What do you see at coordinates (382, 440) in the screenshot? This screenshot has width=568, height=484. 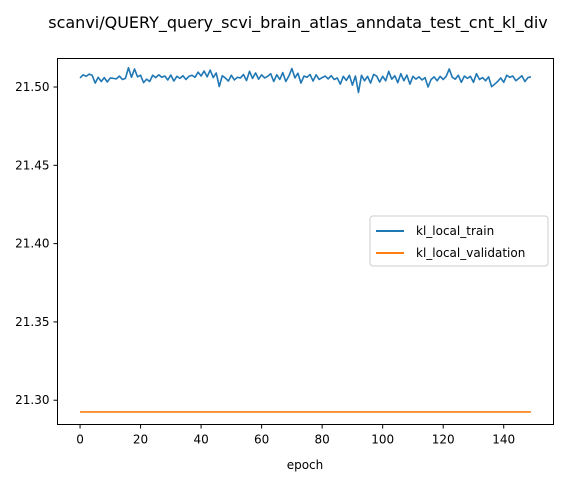 I see `x-tick-label: 100` at bounding box center [382, 440].